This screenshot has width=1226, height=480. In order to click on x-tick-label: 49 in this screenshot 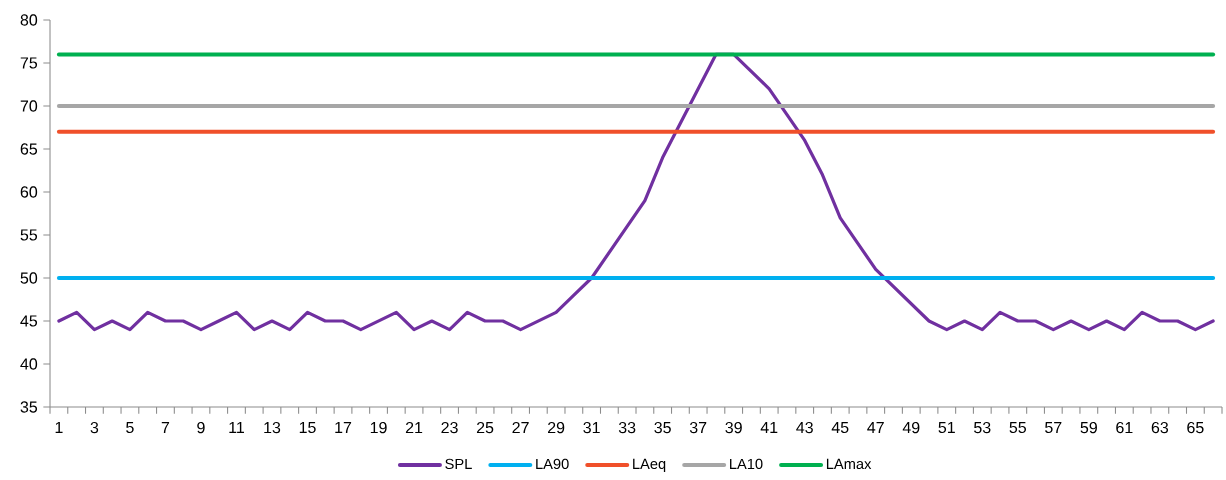, I will do `click(911, 427)`.